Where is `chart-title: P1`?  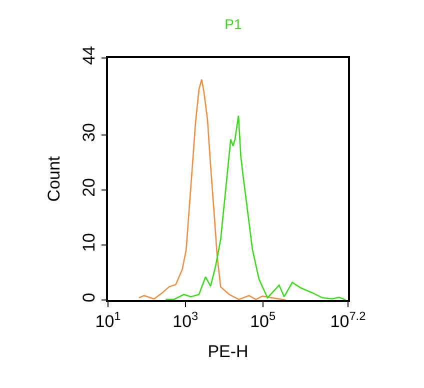 chart-title: P1 is located at coordinates (233, 24).